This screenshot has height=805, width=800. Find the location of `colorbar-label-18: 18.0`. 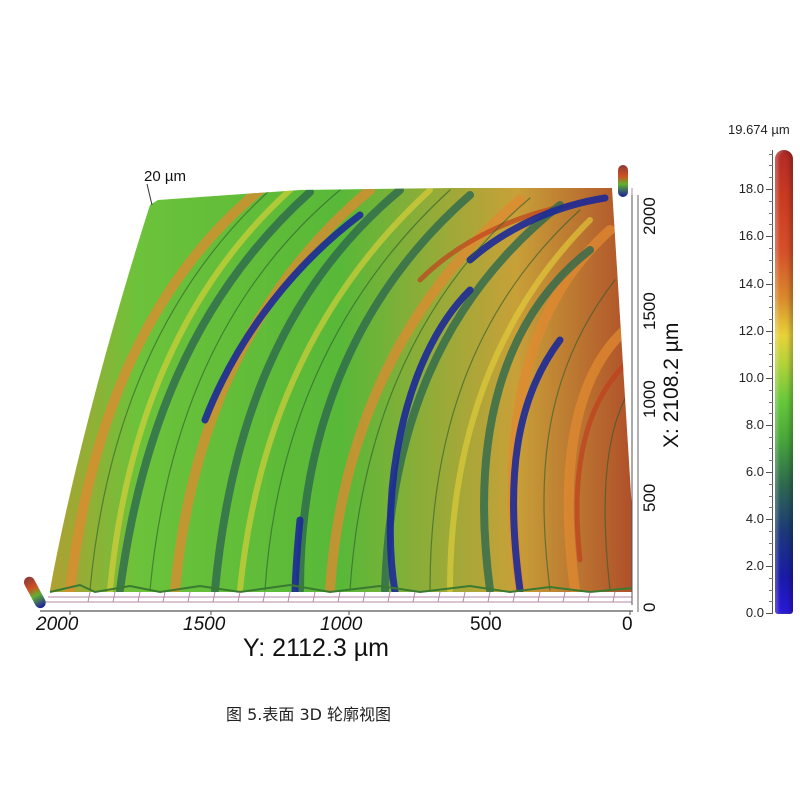

colorbar-label-18: 18.0 is located at coordinates (751, 188).